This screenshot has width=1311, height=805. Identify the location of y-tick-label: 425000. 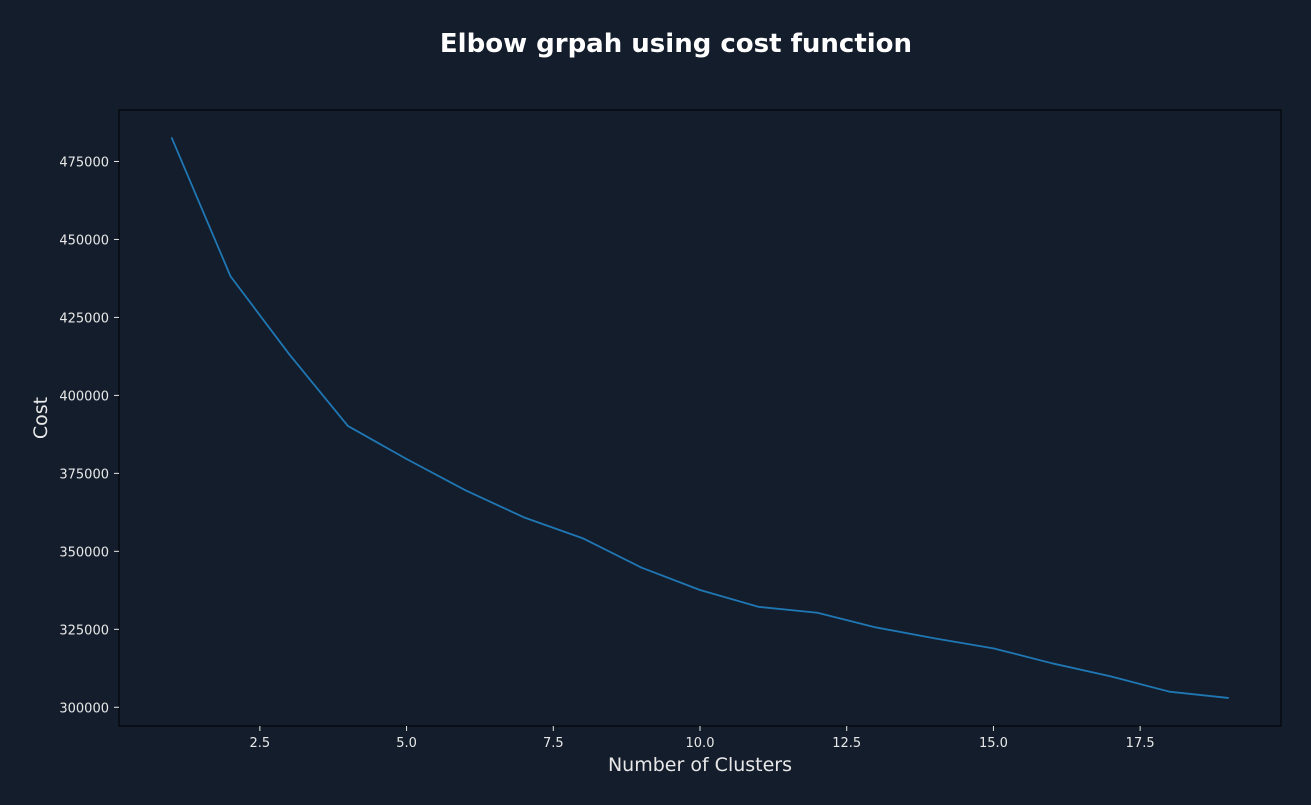
(84, 318).